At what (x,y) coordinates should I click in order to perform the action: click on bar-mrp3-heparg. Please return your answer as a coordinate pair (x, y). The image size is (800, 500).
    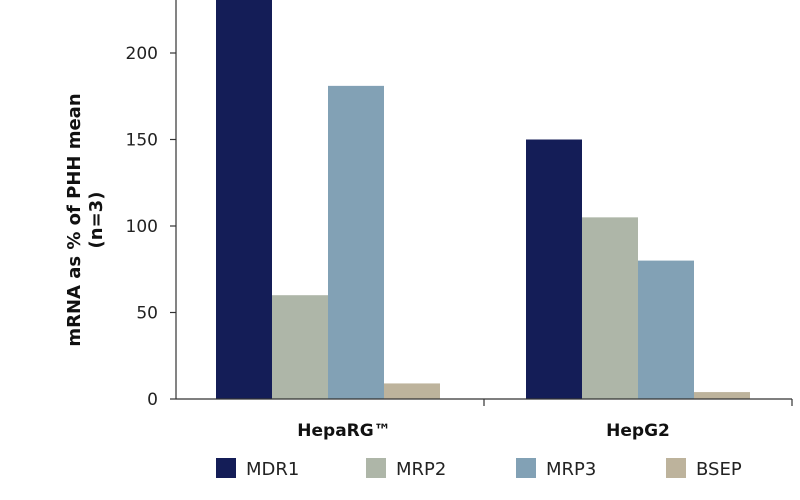
    Looking at the image, I should click on (356, 242).